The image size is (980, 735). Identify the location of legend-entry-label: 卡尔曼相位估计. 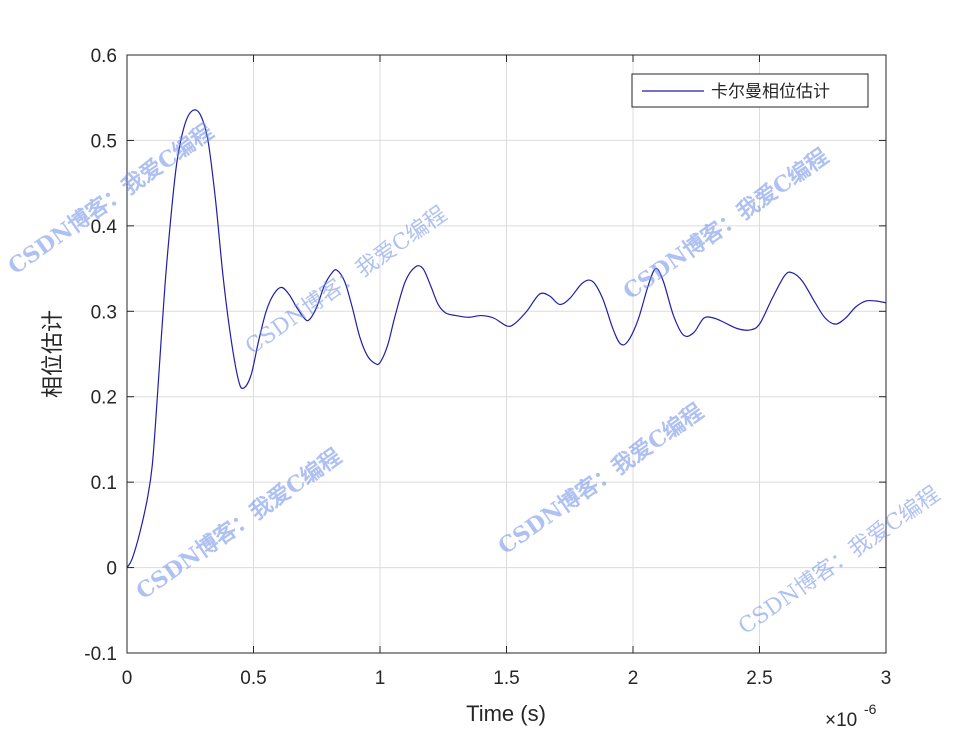
(770, 92).